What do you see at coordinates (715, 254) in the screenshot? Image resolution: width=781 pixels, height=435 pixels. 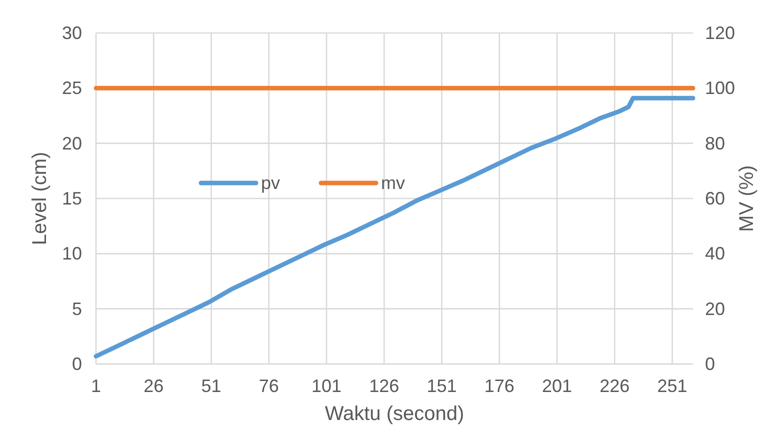 I see `y2-tick-label: 40` at bounding box center [715, 254].